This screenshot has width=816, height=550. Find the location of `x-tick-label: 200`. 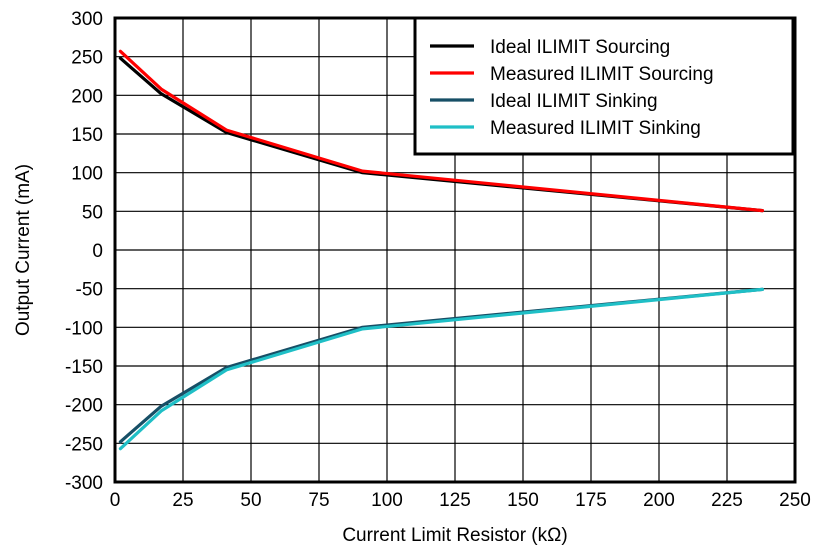

x-tick-label: 200 is located at coordinates (659, 500).